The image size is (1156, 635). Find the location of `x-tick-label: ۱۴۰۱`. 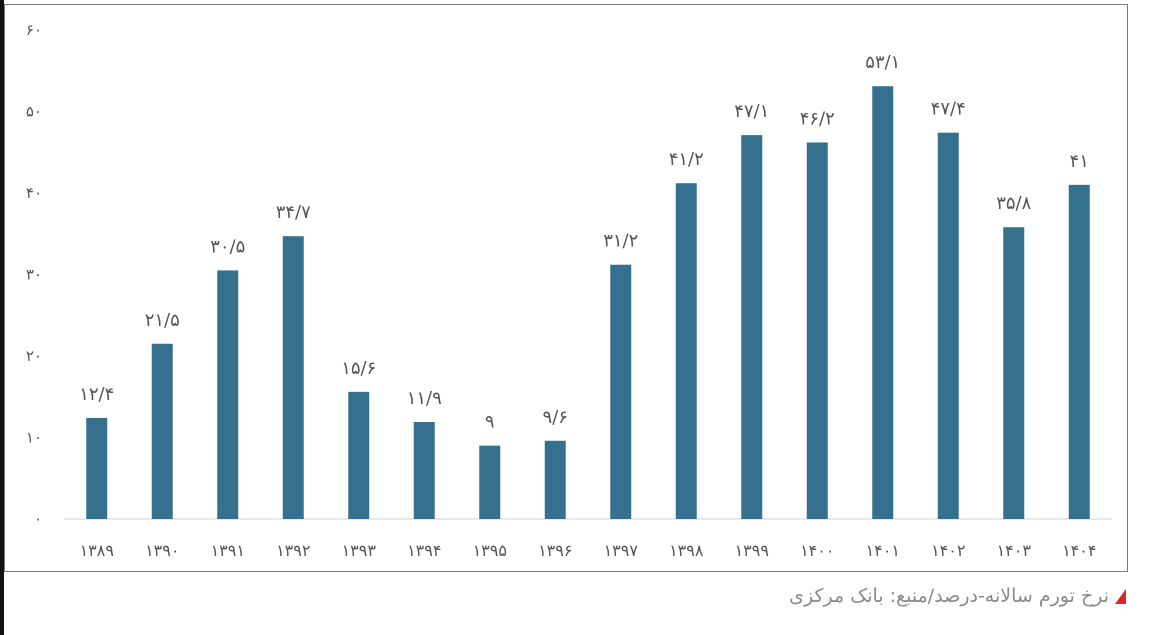

x-tick-label: ۱۴۰۱ is located at coordinates (883, 550).